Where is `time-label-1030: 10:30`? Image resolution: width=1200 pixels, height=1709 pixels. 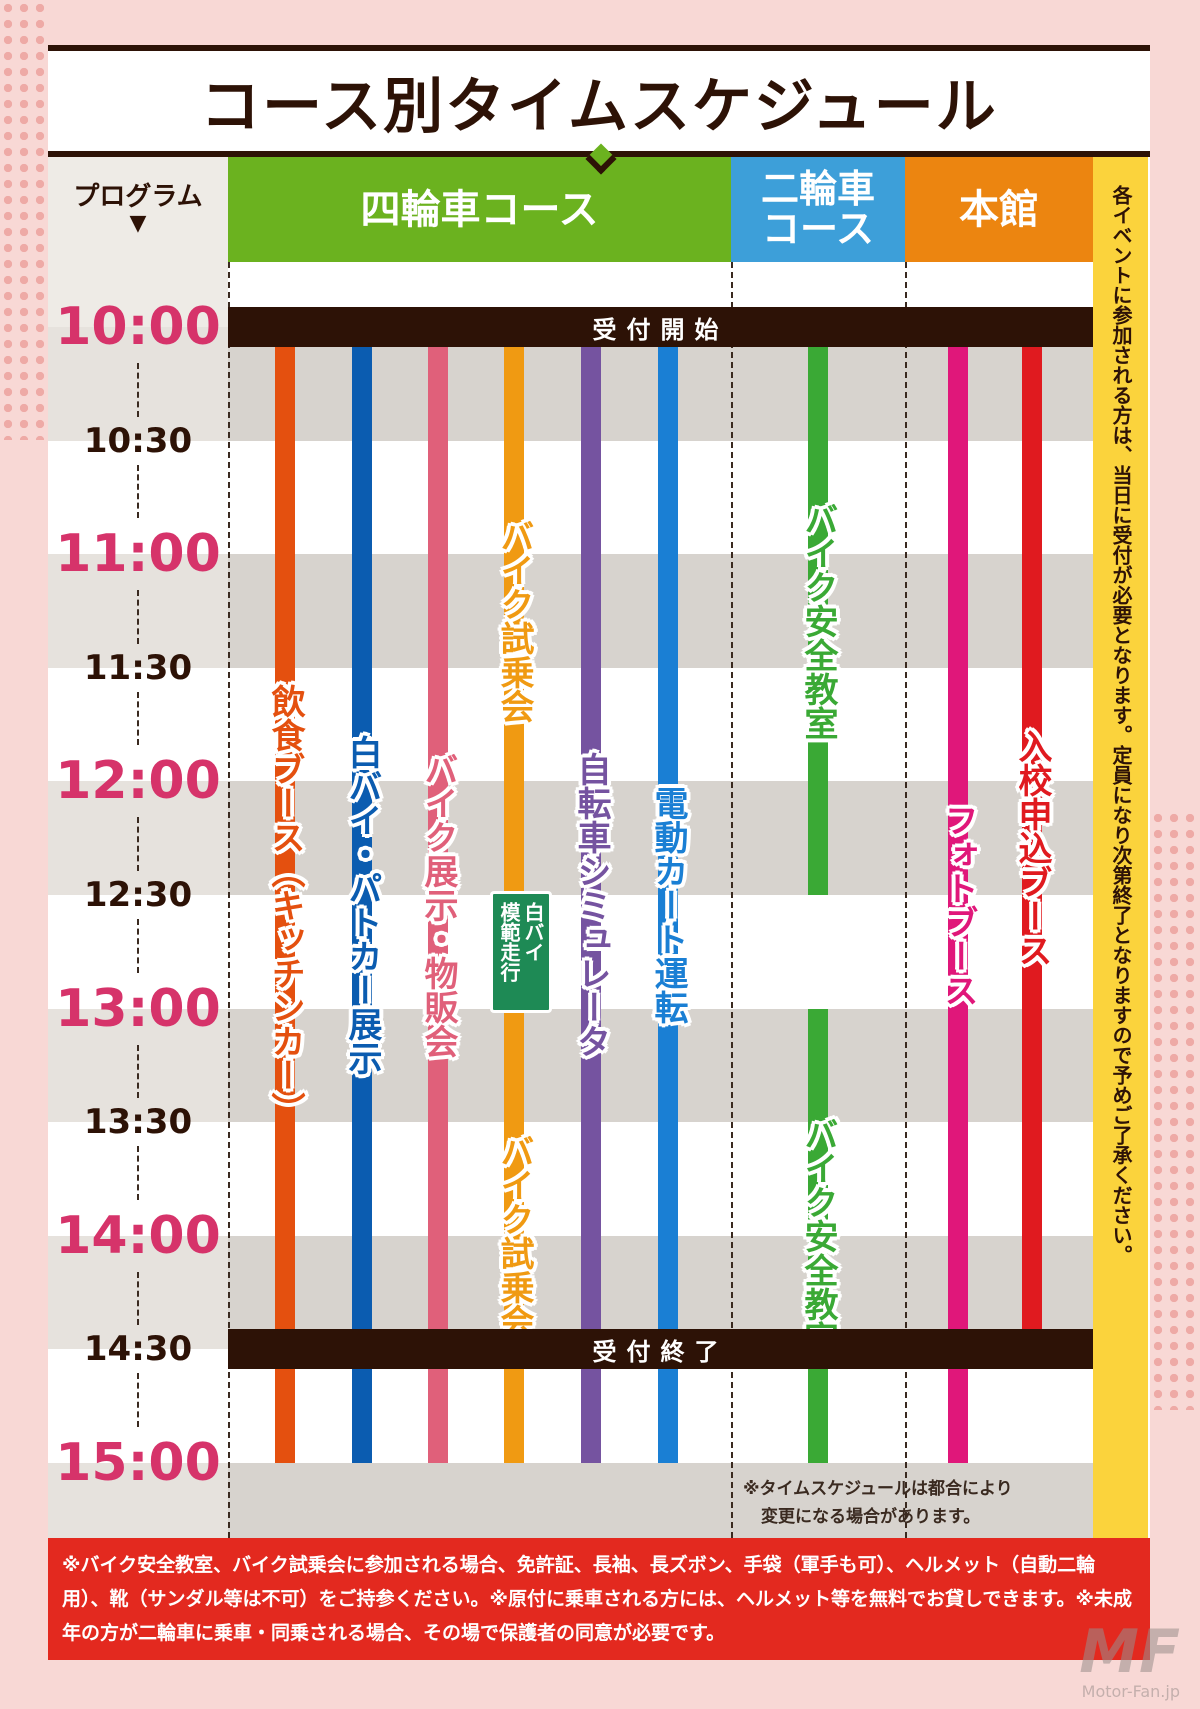 time-label-1030: 10:30 is located at coordinates (138, 440).